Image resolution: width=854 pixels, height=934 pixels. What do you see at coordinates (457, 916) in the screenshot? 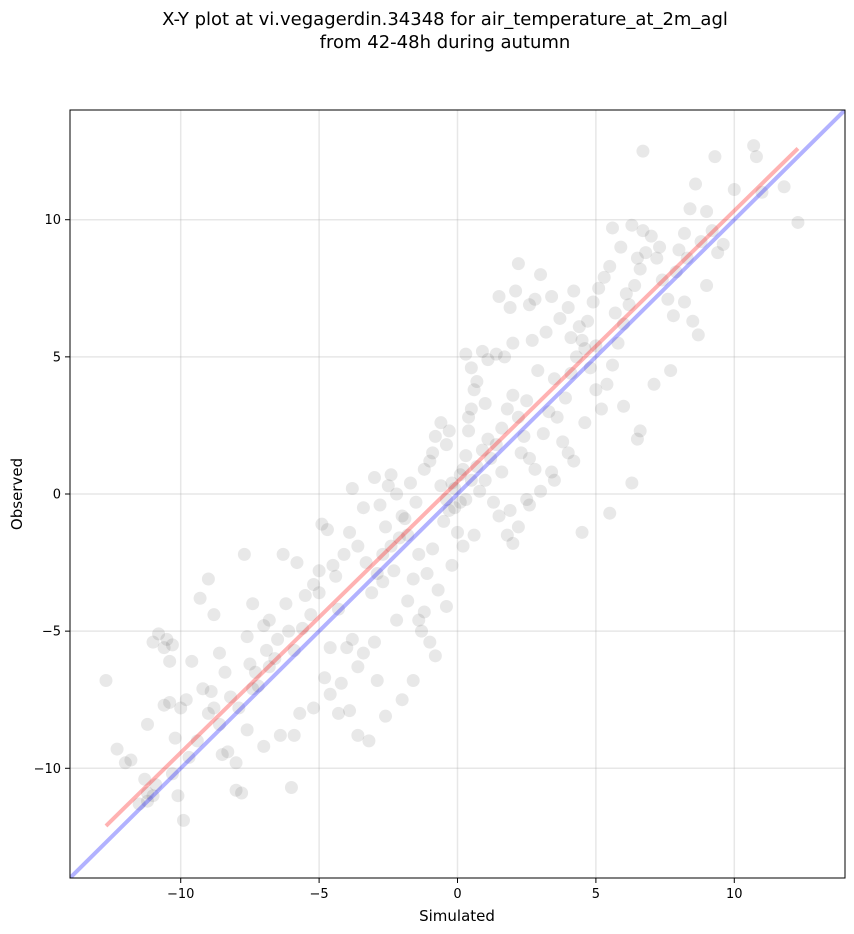
I see `x-axis-label: Simulated` at bounding box center [457, 916].